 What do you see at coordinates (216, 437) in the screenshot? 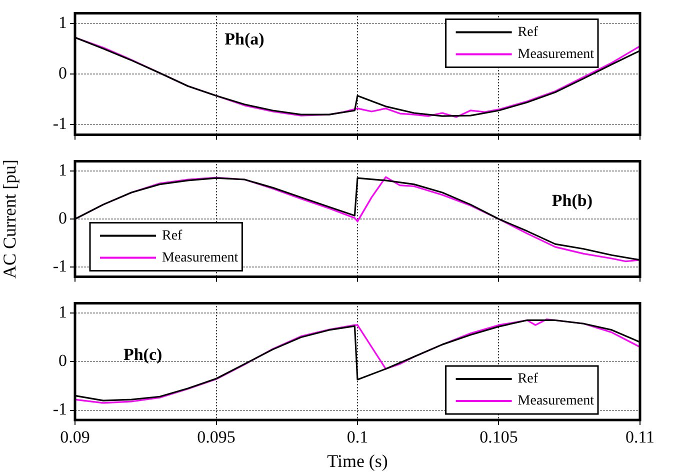
I see `x-tick-label: 0.095` at bounding box center [216, 437].